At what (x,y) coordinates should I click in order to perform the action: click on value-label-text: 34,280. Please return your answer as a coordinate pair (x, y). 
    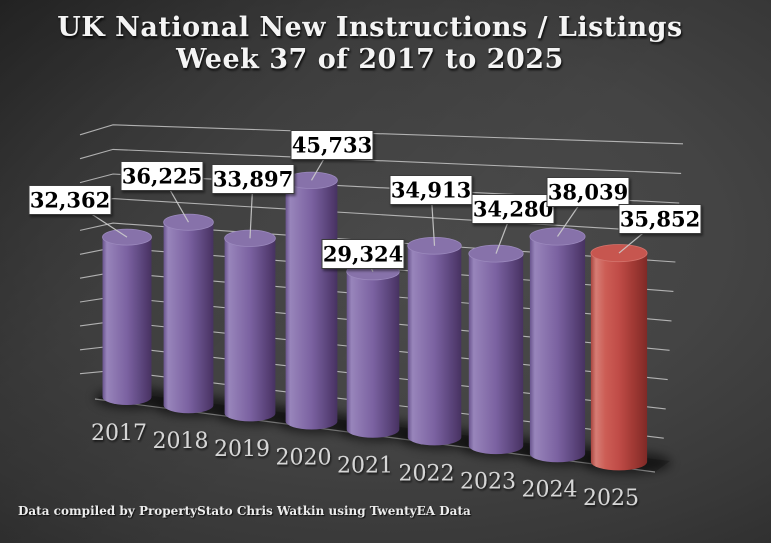
    Looking at the image, I should click on (513, 209).